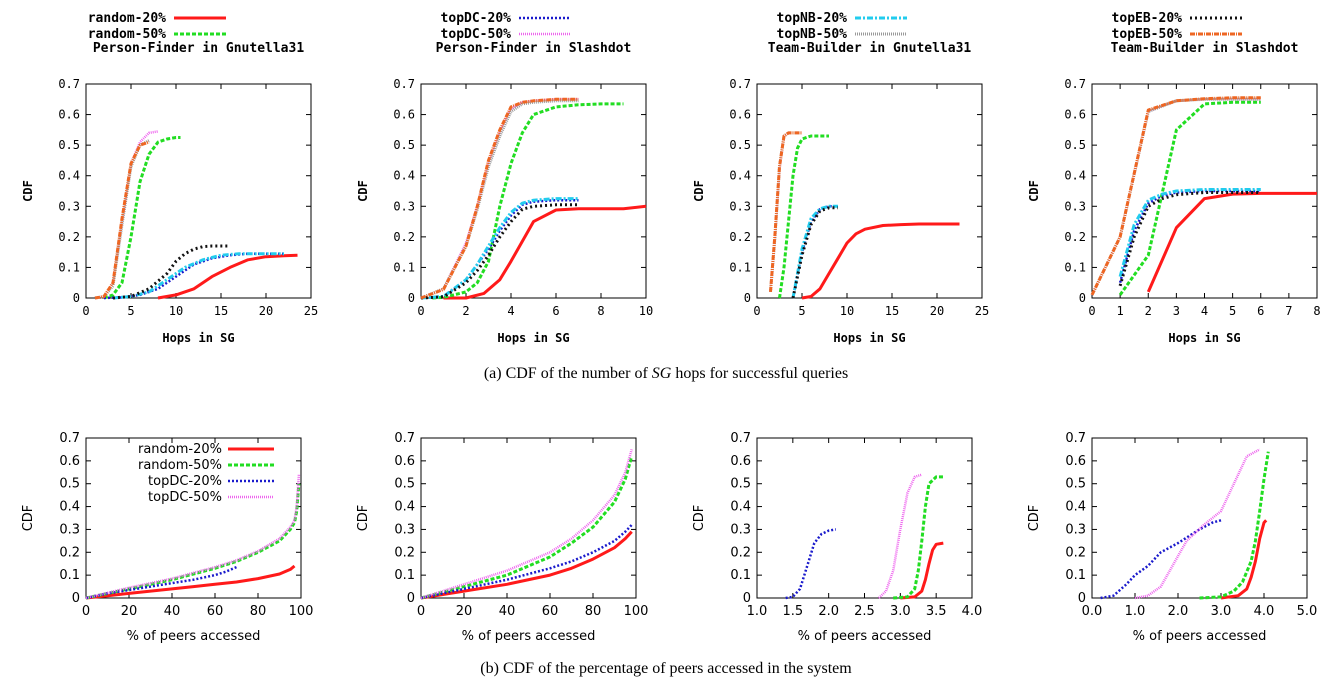  What do you see at coordinates (1120, 311) in the screenshot?
I see `x-tick-label: 1` at bounding box center [1120, 311].